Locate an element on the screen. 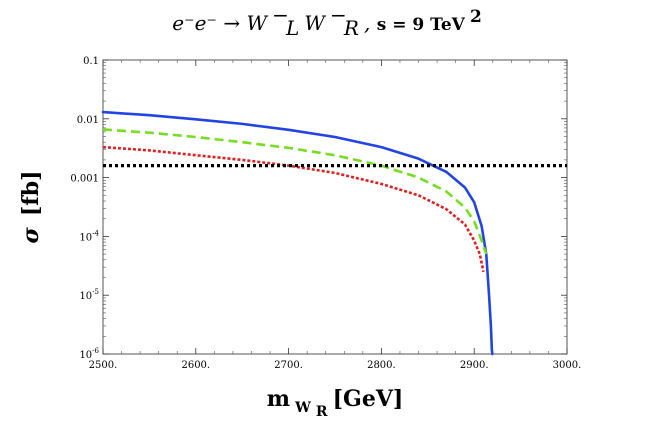 This screenshot has width=654, height=423. x-tick-label: 2700. is located at coordinates (288, 365).